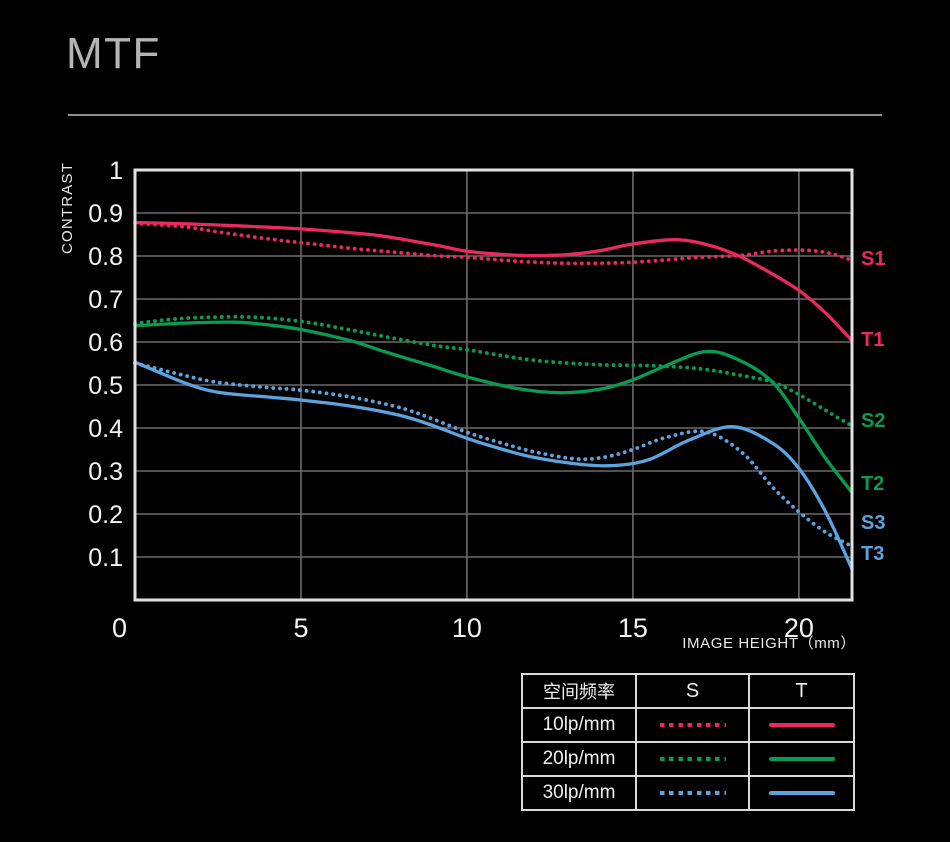 Image resolution: width=950 pixels, height=842 pixels. What do you see at coordinates (872, 484) in the screenshot?
I see `curve-label-T2: T2` at bounding box center [872, 484].